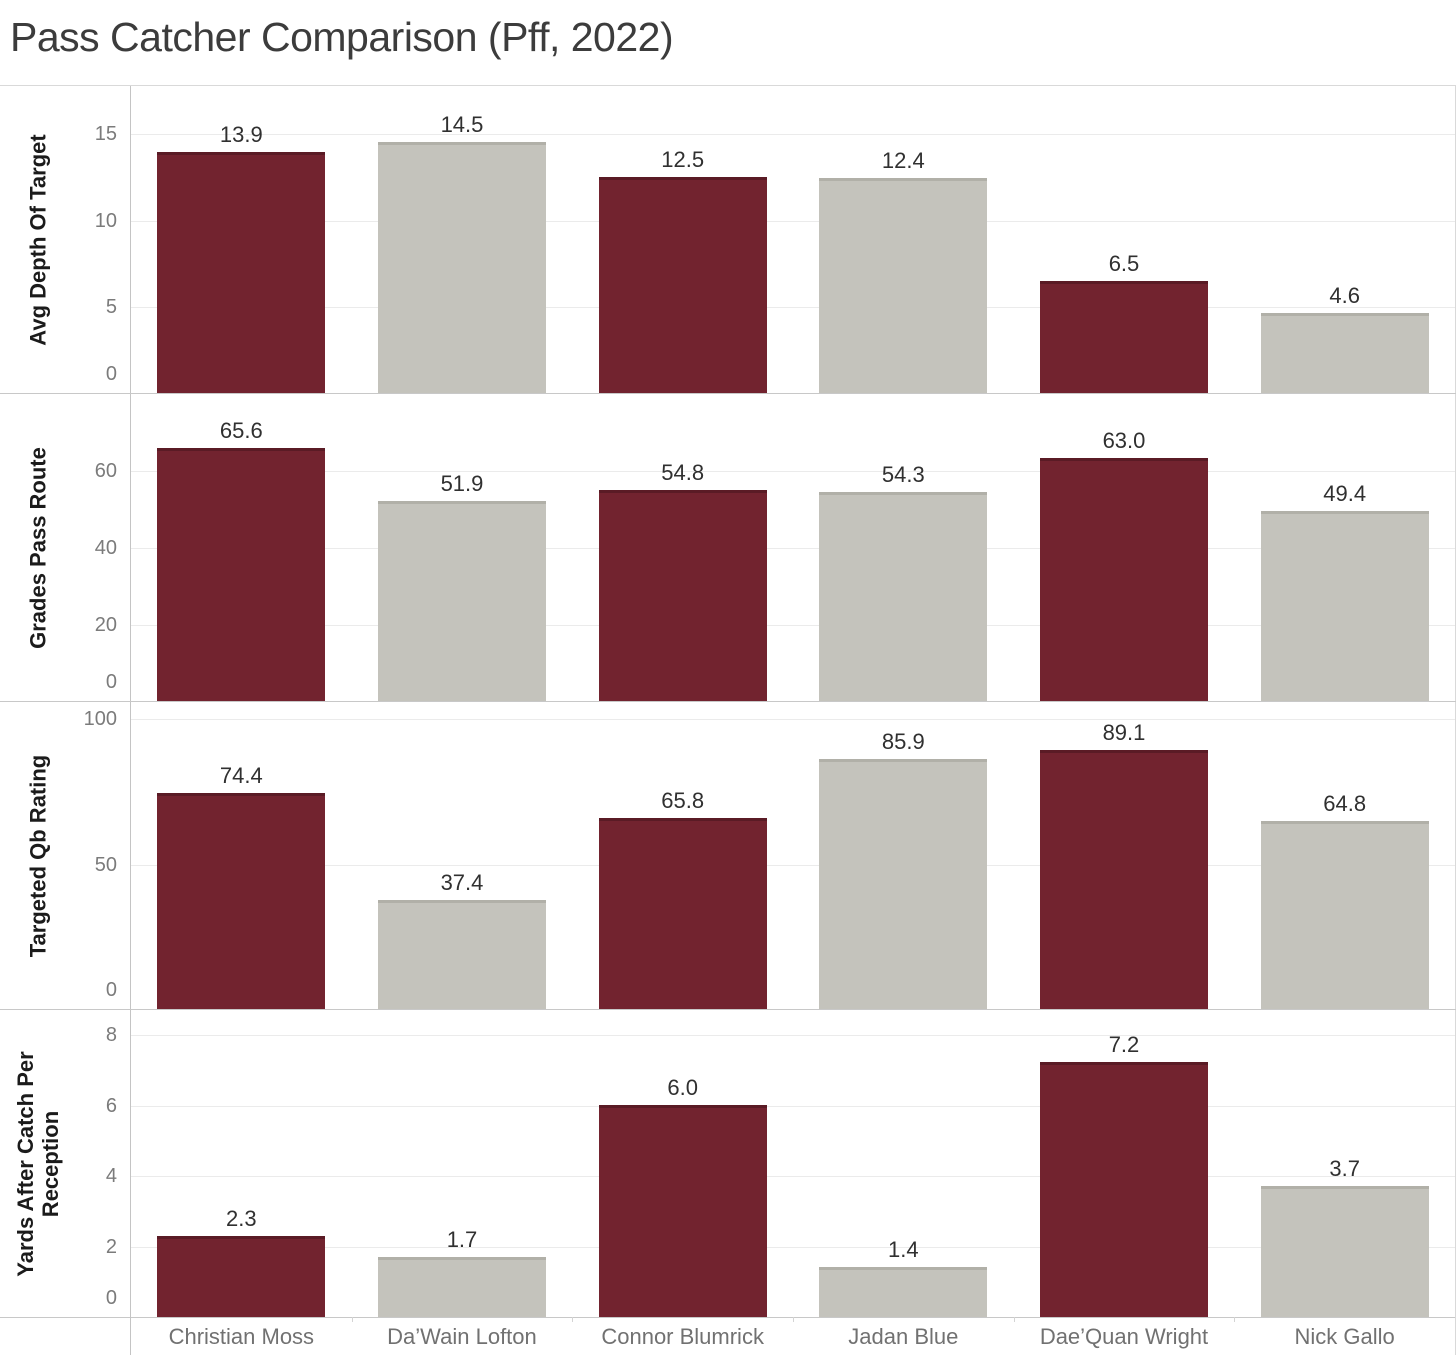 The image size is (1456, 1355). I want to click on y-tick-label: 6, so click(111, 1105).